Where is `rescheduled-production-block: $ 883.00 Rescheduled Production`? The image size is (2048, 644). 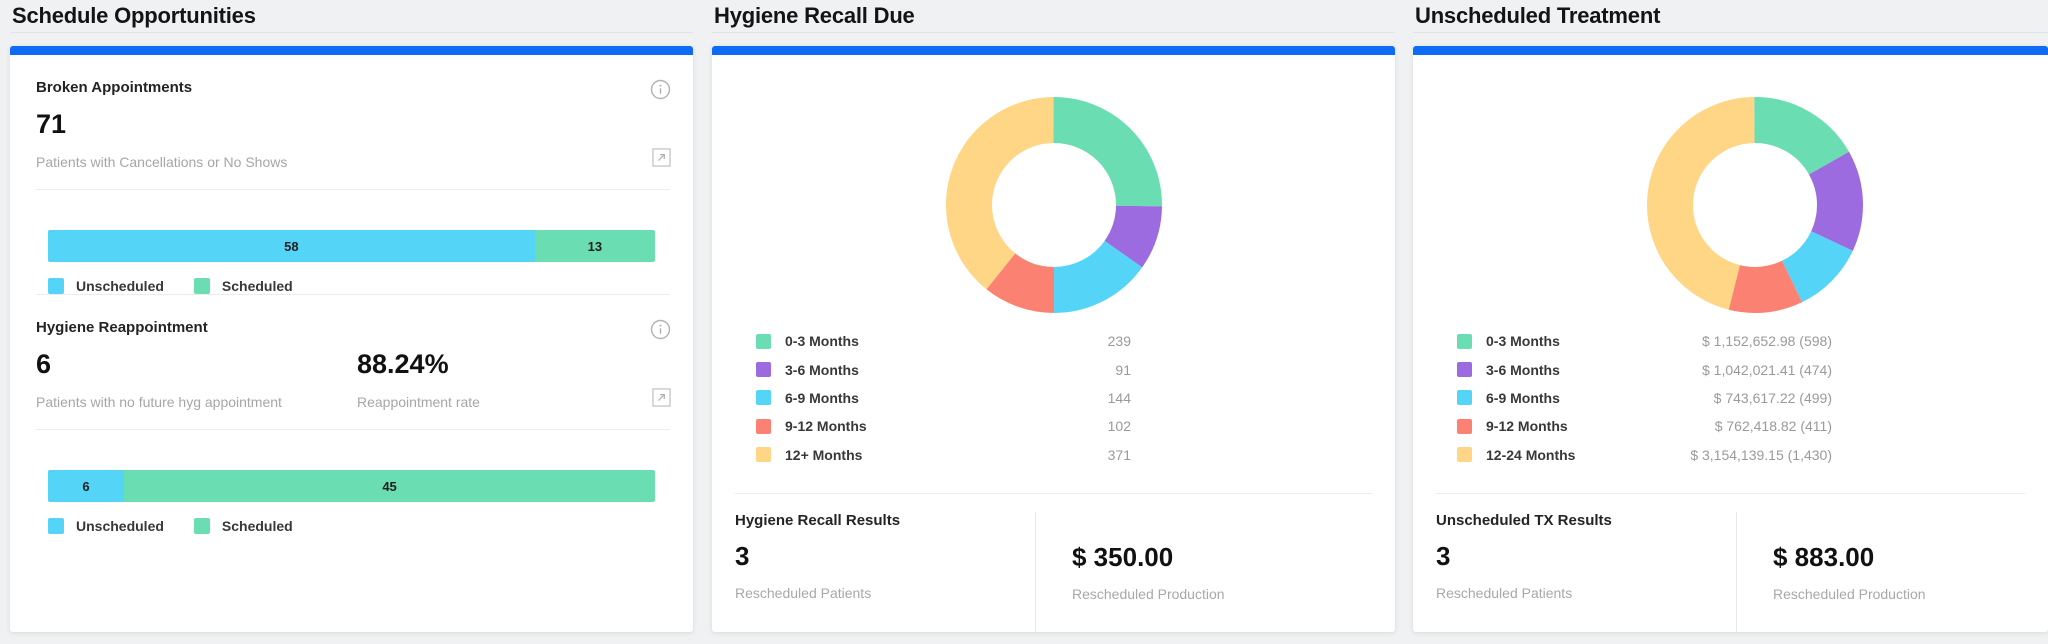 rescheduled-production-block: $ 883.00 Rescheduled Production is located at coordinates (1892, 571).